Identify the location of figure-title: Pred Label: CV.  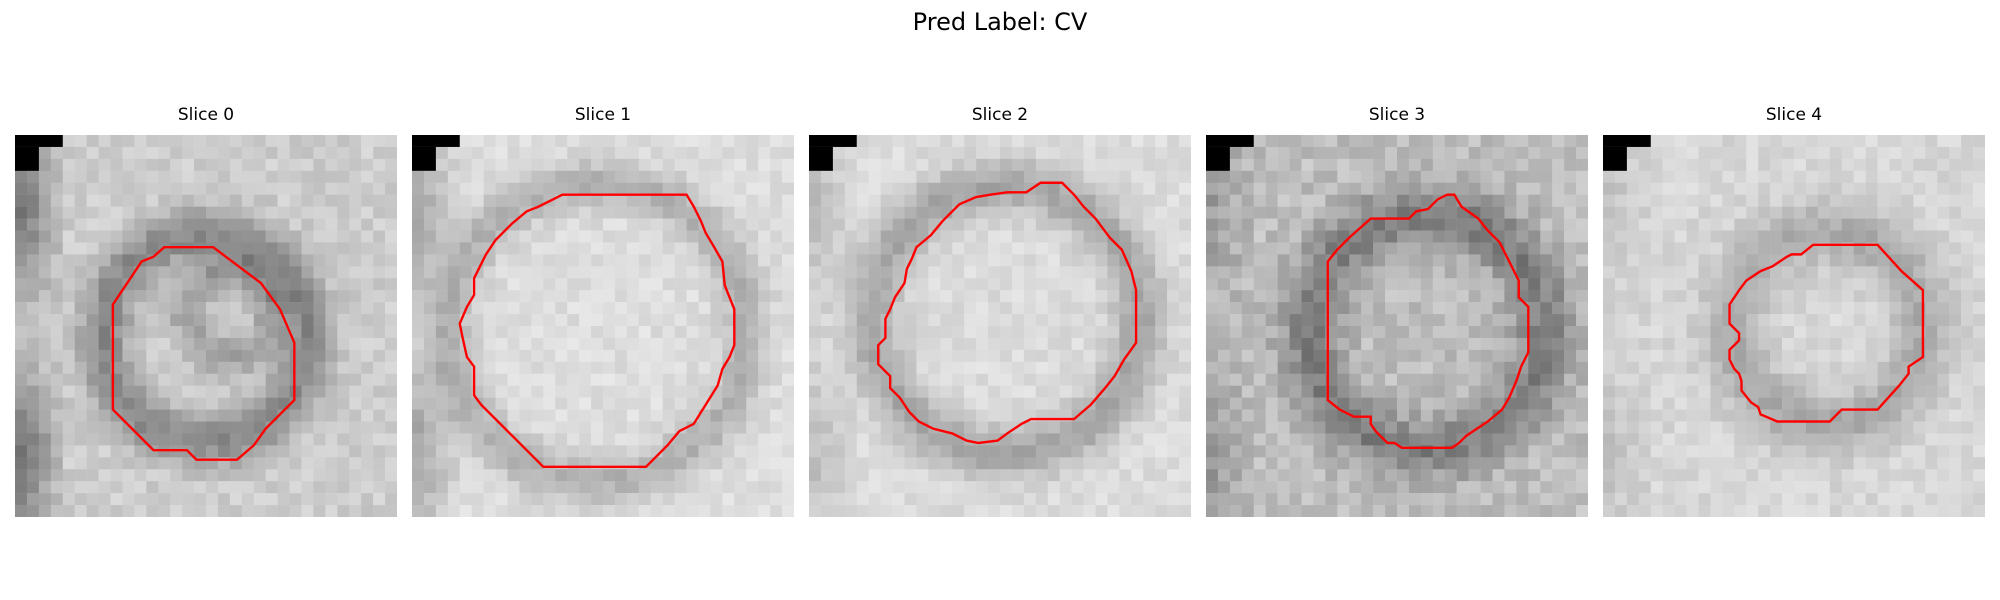
(1000, 22).